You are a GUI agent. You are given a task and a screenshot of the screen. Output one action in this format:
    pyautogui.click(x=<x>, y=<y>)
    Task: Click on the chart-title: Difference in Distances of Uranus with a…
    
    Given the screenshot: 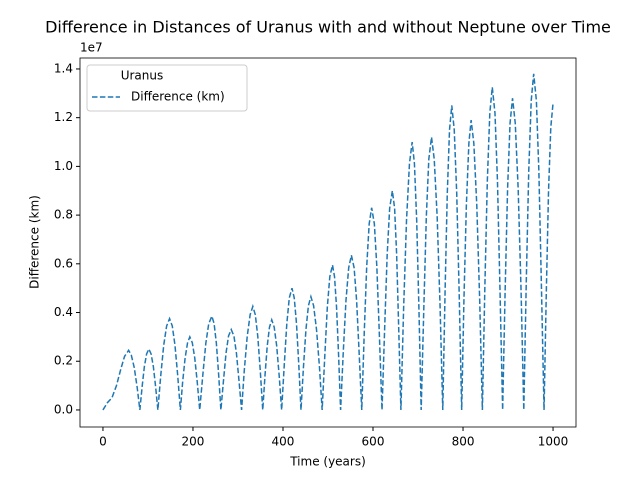 What is the action you would take?
    pyautogui.click(x=328, y=27)
    